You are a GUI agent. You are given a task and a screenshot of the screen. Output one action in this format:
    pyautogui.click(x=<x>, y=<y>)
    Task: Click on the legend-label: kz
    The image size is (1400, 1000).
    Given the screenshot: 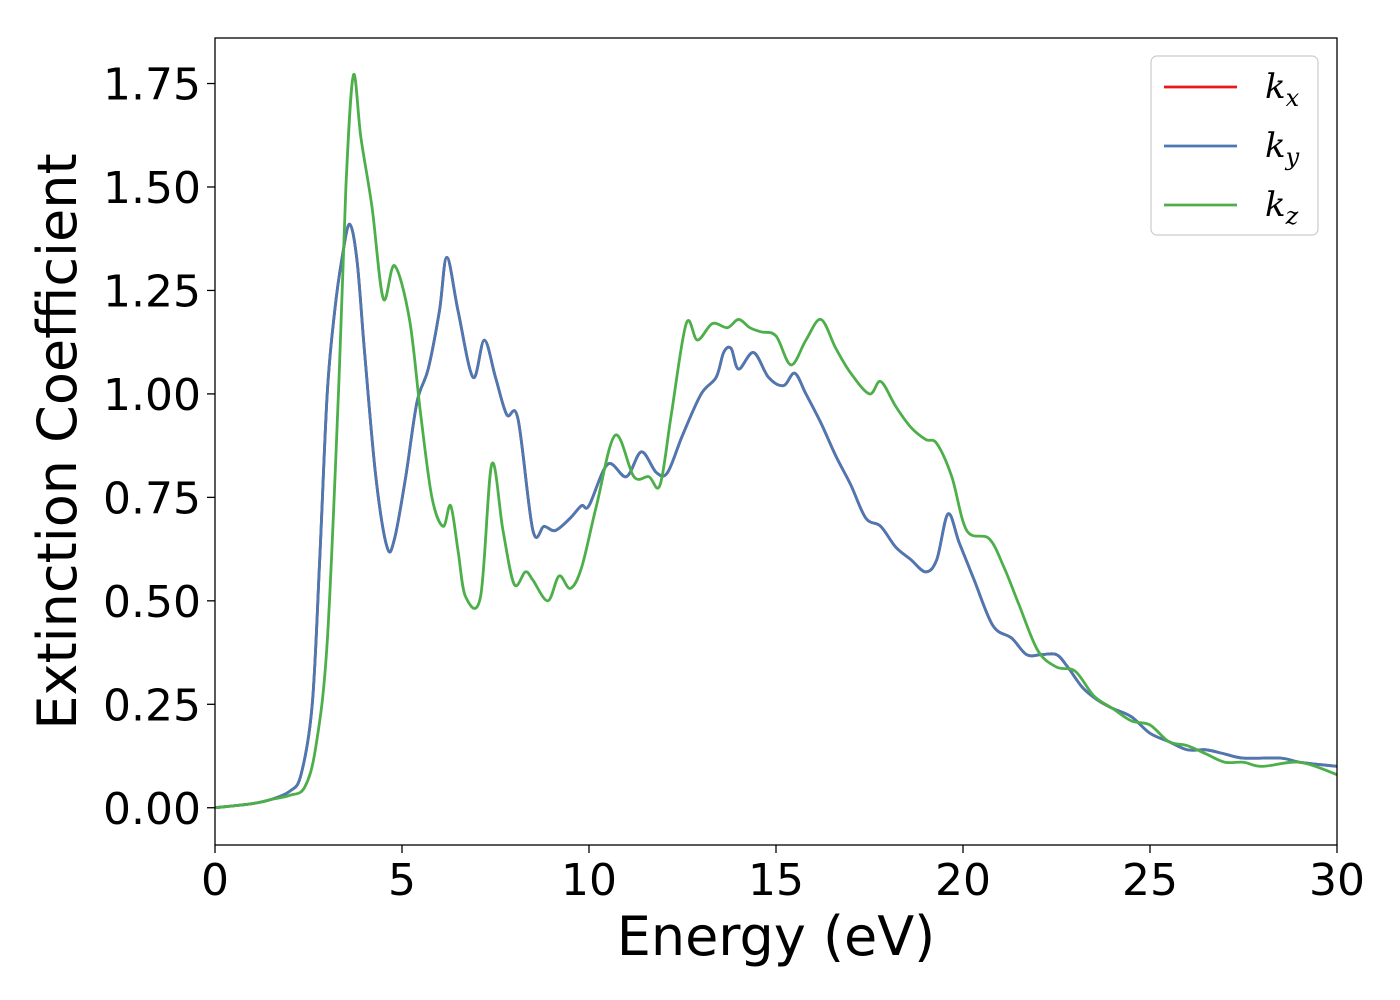 What is the action you would take?
    pyautogui.click(x=1282, y=207)
    